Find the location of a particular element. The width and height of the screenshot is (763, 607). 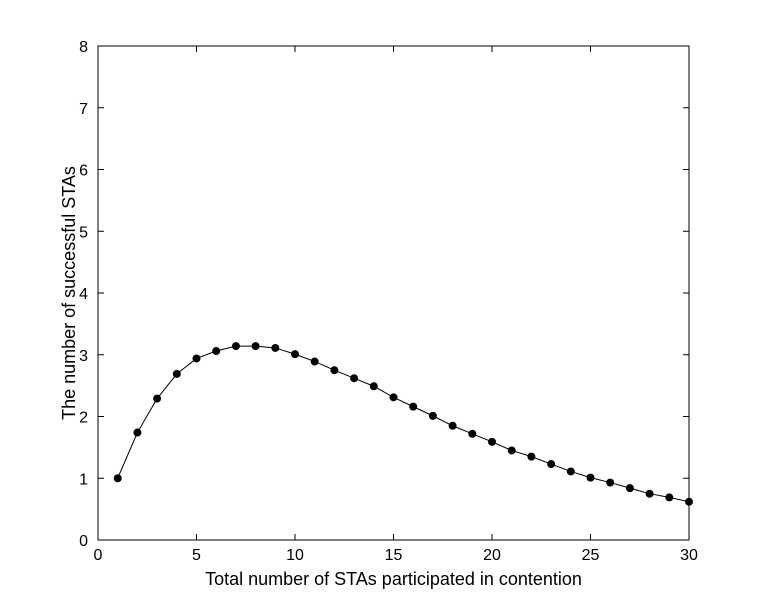

y-tick-label: 4 is located at coordinates (83, 294).